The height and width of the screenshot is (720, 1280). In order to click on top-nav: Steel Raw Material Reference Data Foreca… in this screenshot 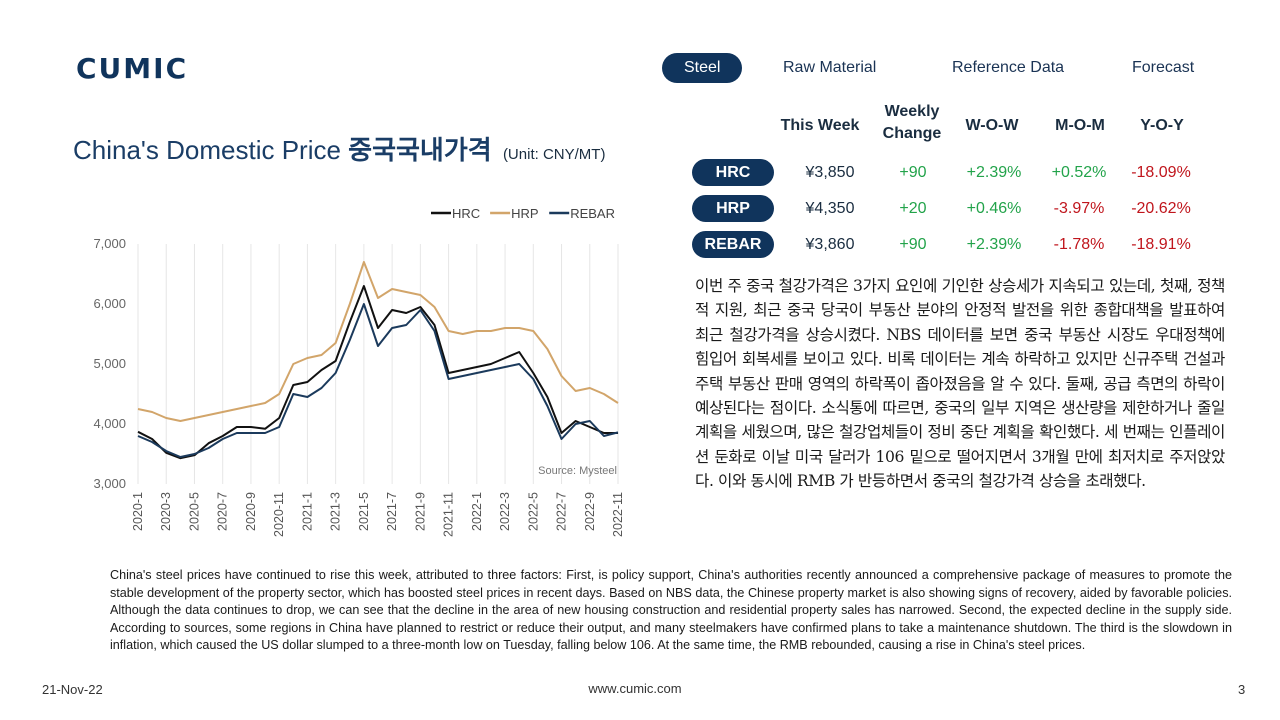, I will do `click(940, 68)`.